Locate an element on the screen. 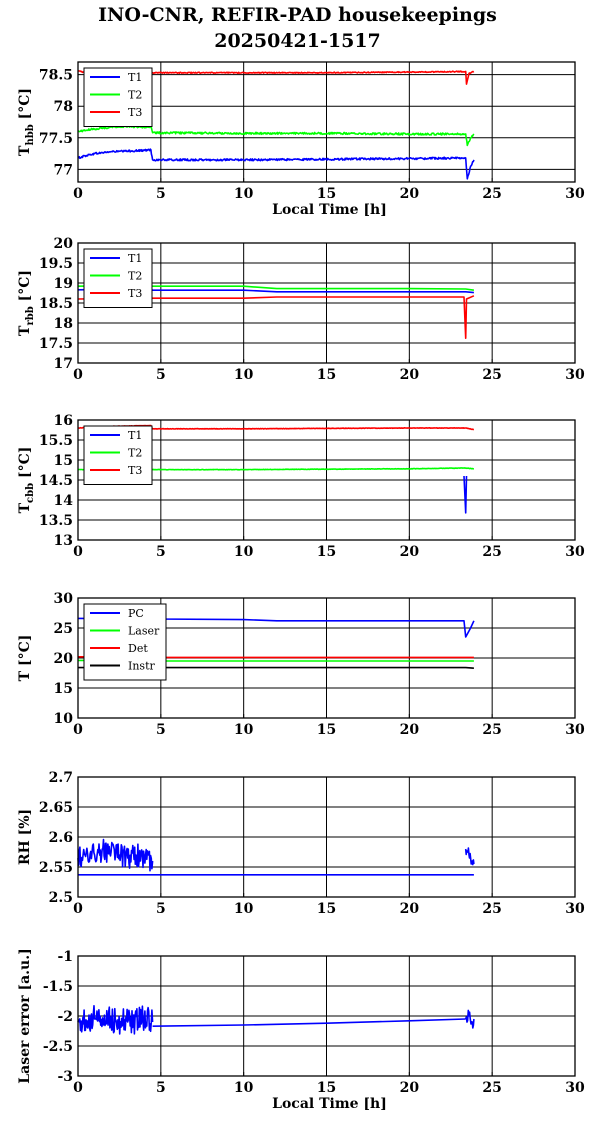 The image size is (595, 1134). legend-label-det: Det is located at coordinates (138, 648).